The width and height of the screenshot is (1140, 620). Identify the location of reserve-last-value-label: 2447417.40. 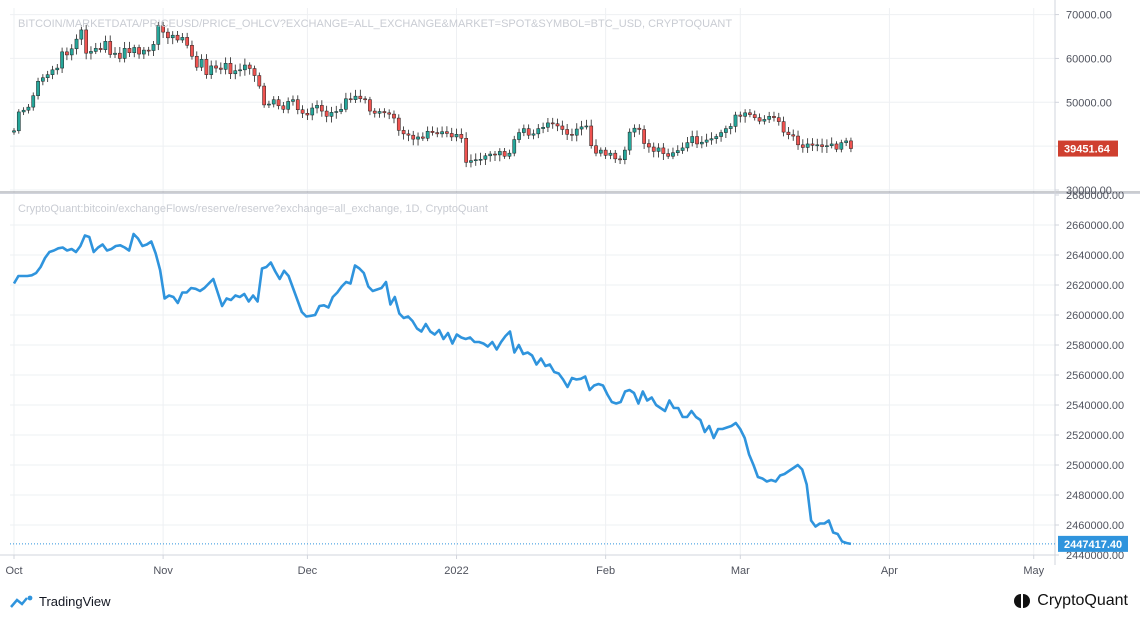
(1093, 545).